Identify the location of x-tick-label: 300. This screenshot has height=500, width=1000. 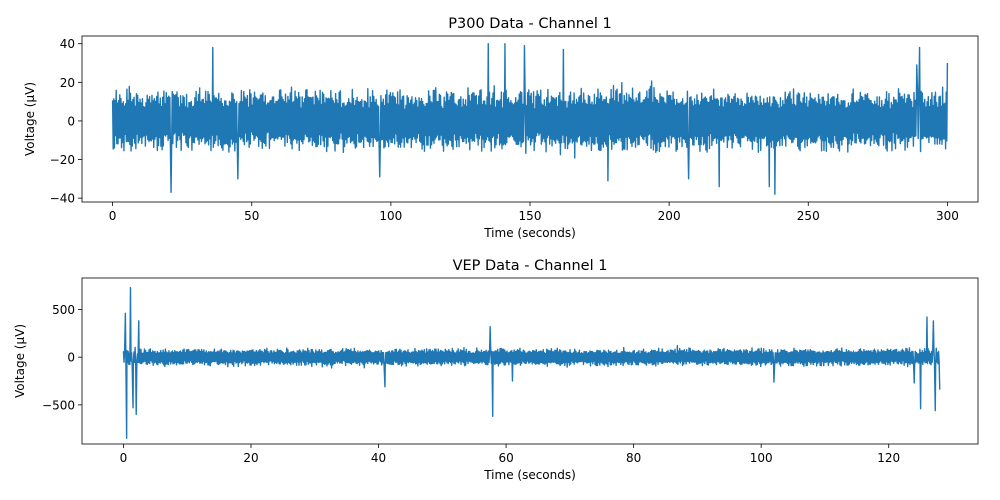
(947, 216).